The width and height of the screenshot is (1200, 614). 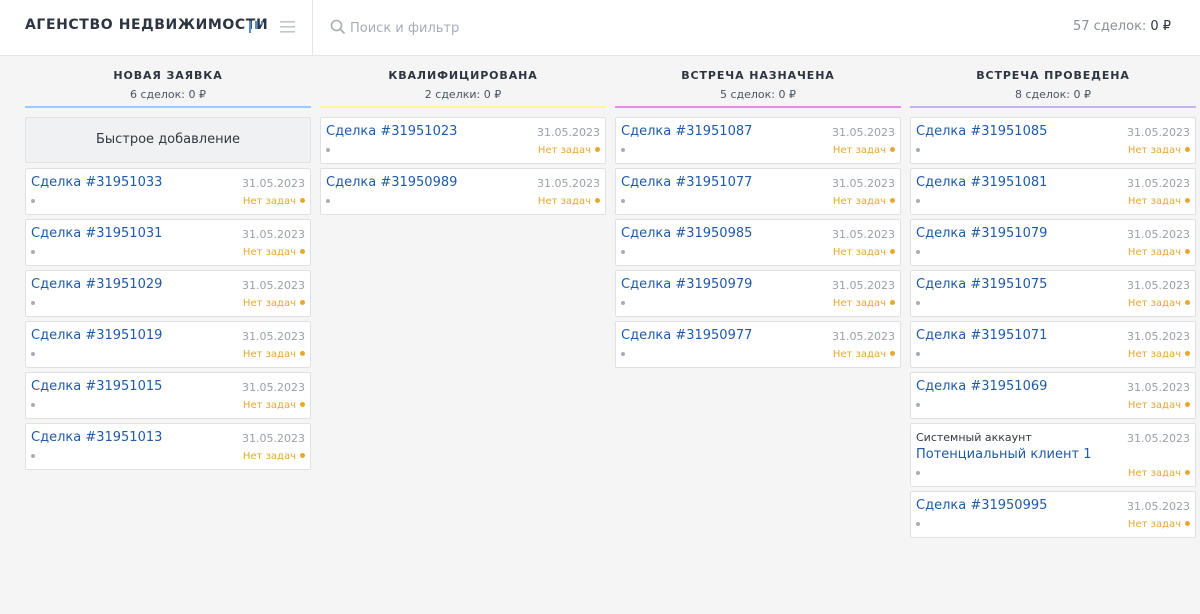 What do you see at coordinates (982, 335) in the screenshot?
I see `deal-name-link: Сделка #31951071` at bounding box center [982, 335].